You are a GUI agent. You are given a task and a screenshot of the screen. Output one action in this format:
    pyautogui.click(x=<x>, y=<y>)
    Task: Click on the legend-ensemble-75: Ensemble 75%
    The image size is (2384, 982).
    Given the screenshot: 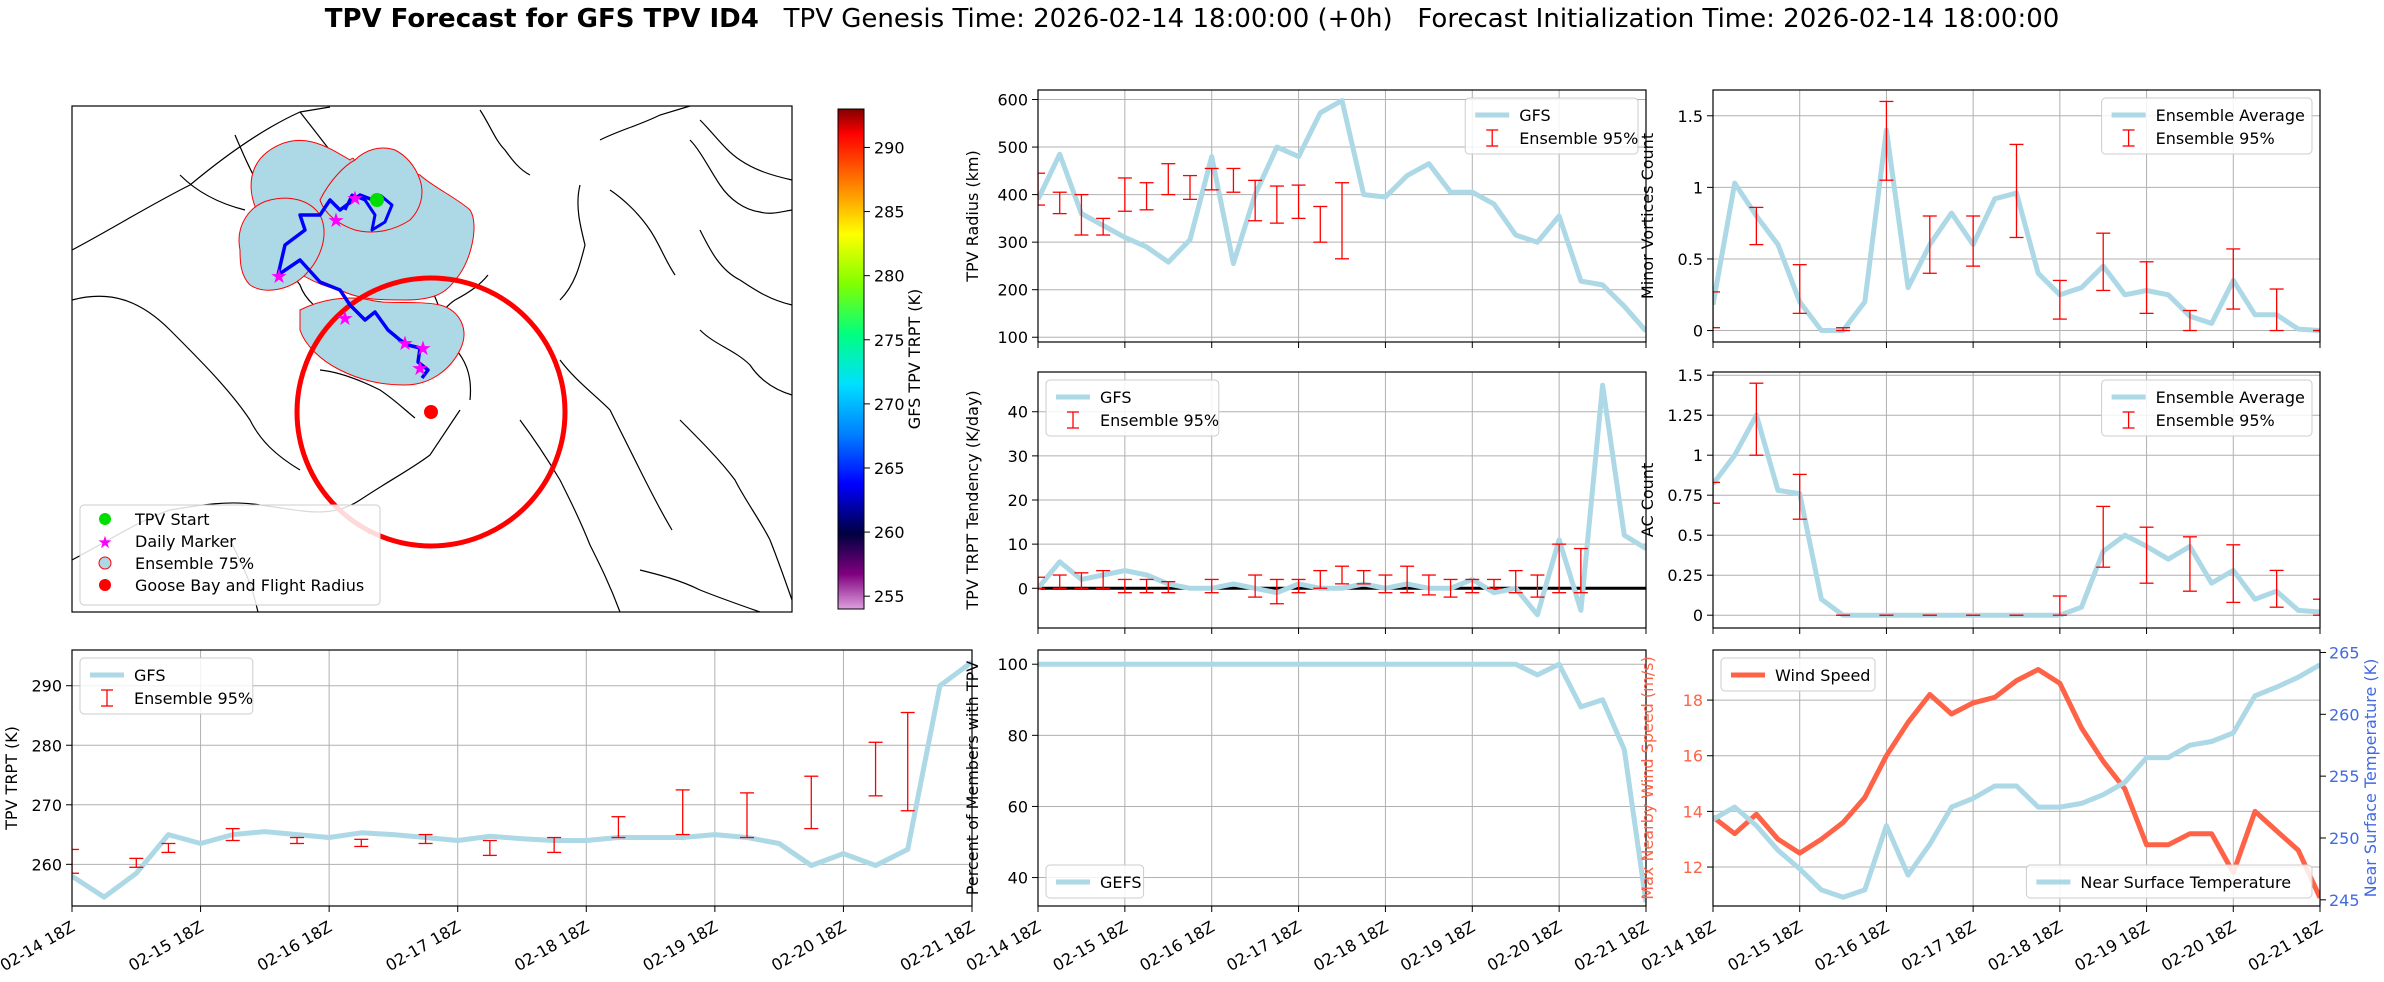 What is the action you would take?
    pyautogui.click(x=194, y=563)
    